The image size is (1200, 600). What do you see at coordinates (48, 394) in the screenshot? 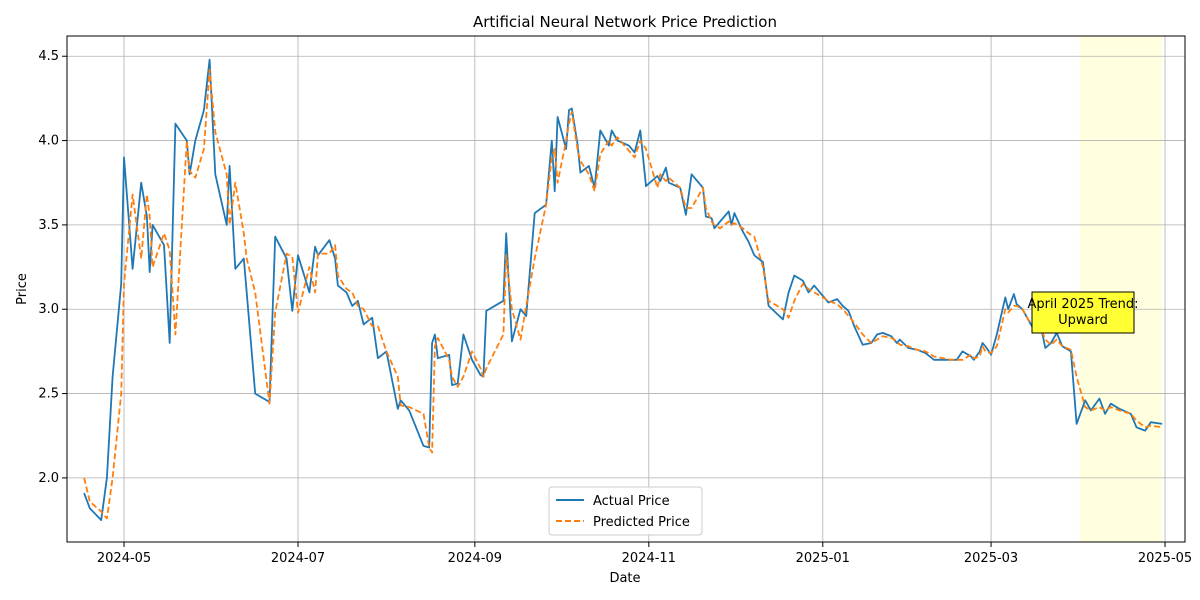
I see `y-tick-label: 2.5` at bounding box center [48, 394].